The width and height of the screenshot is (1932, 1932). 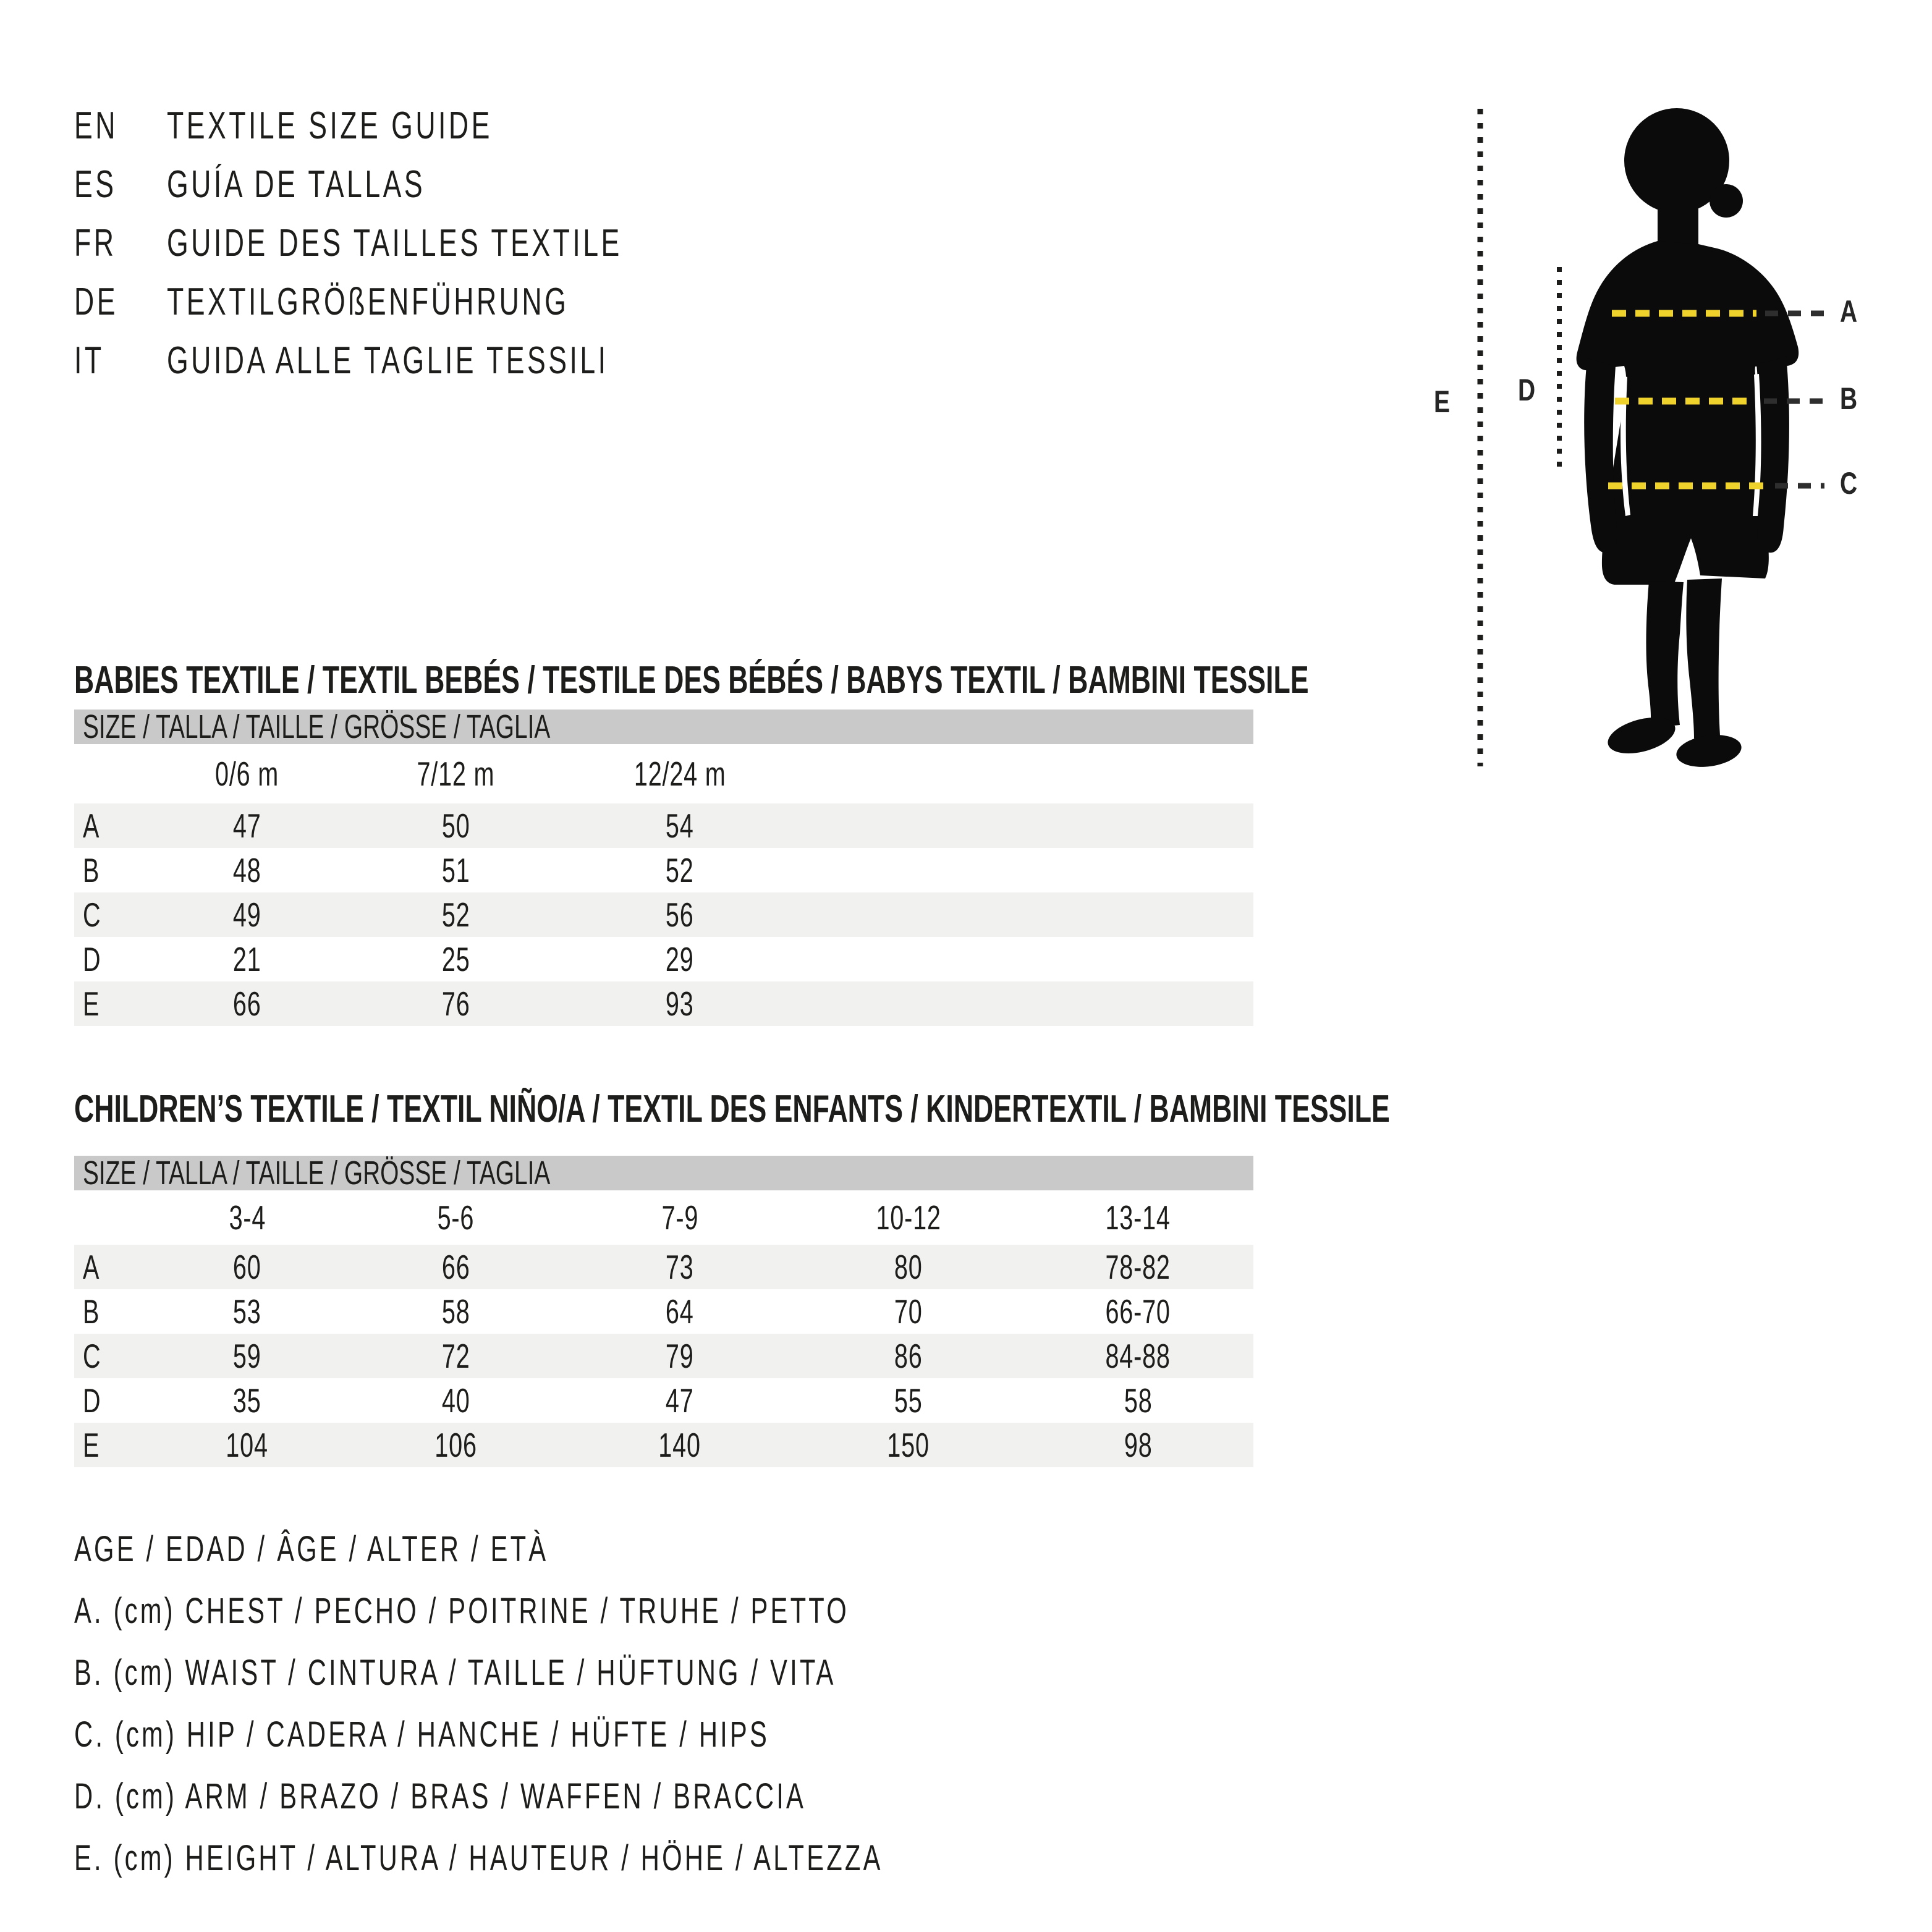 I want to click on table-value: 50, so click(x=455, y=826).